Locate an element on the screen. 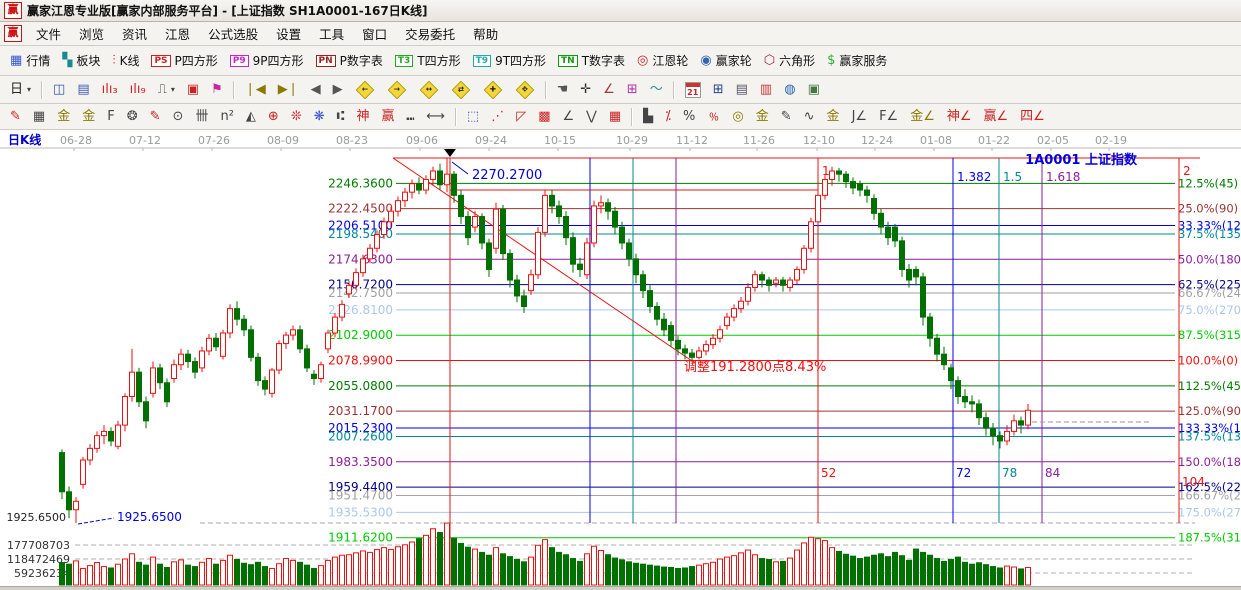 The width and height of the screenshot is (1241, 590). menu-item-tools: 工具 is located at coordinates (332, 34).